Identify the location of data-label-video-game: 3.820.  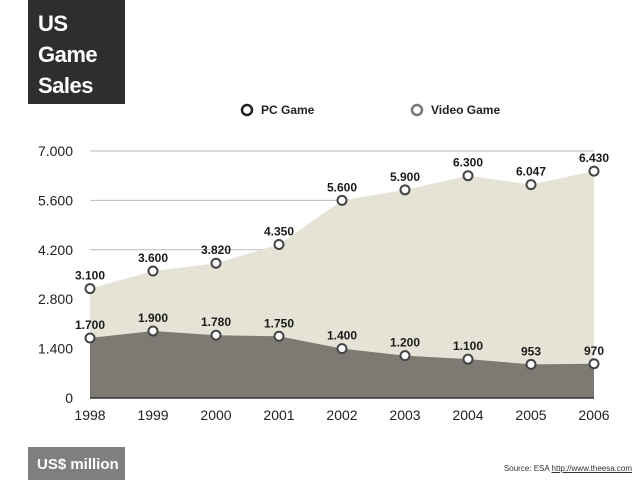
(216, 250).